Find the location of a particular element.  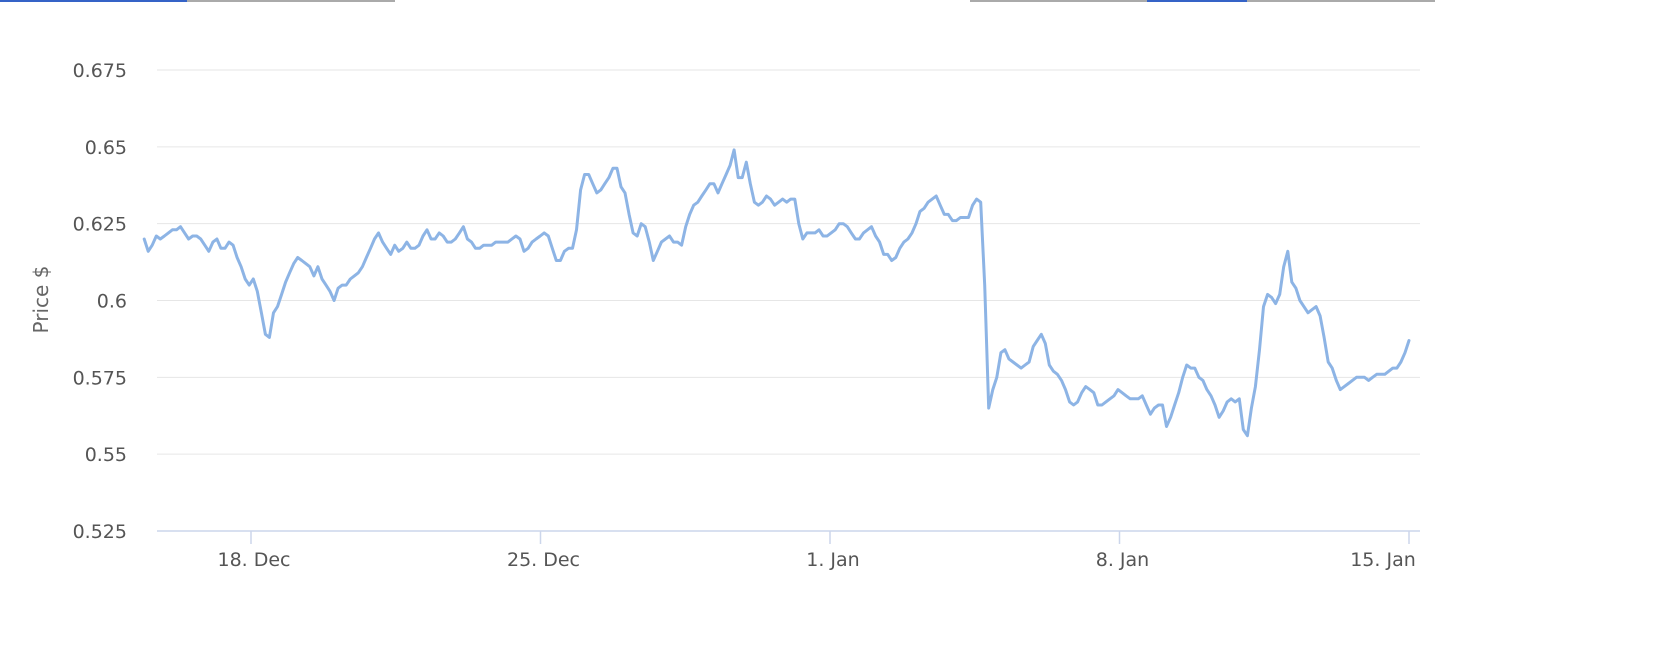

x-tick-label: 25. Dec is located at coordinates (543, 560).